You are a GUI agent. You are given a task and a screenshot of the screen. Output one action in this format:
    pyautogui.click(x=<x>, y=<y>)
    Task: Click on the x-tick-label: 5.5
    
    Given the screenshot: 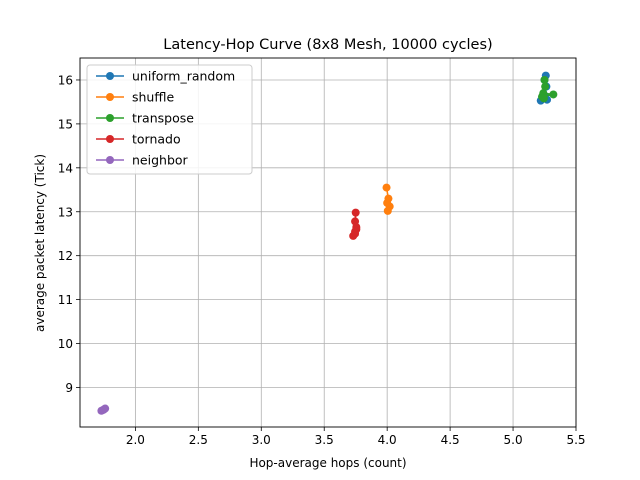 What is the action you would take?
    pyautogui.click(x=575, y=440)
    